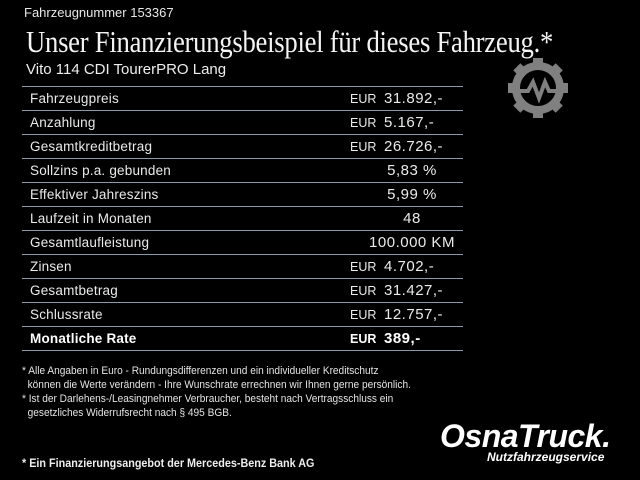  I want to click on row-label: Laufzeit in Monaten, so click(91, 218).